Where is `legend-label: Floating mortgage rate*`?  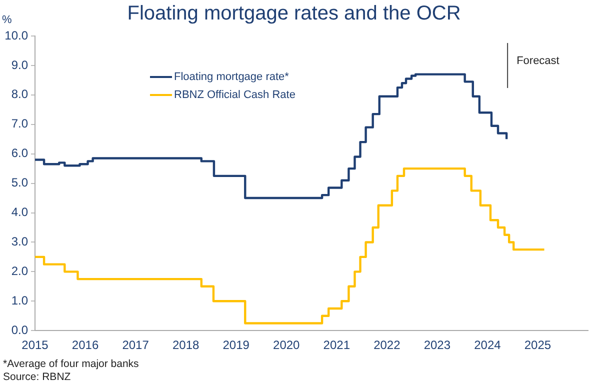 legend-label: Floating mortgage rate* is located at coordinates (231, 77).